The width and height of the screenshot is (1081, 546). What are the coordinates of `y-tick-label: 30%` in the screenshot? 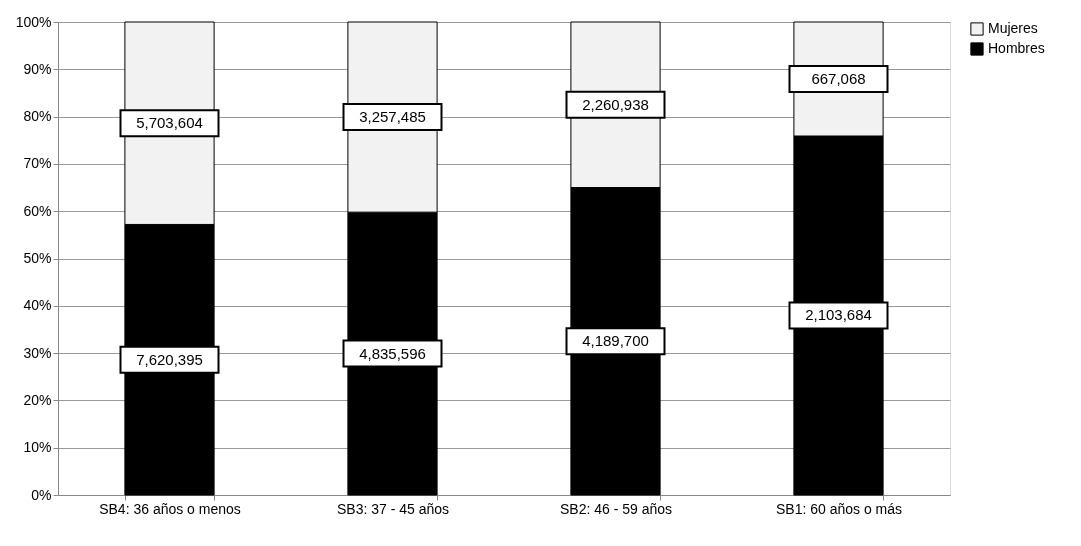 It's located at (37, 352).